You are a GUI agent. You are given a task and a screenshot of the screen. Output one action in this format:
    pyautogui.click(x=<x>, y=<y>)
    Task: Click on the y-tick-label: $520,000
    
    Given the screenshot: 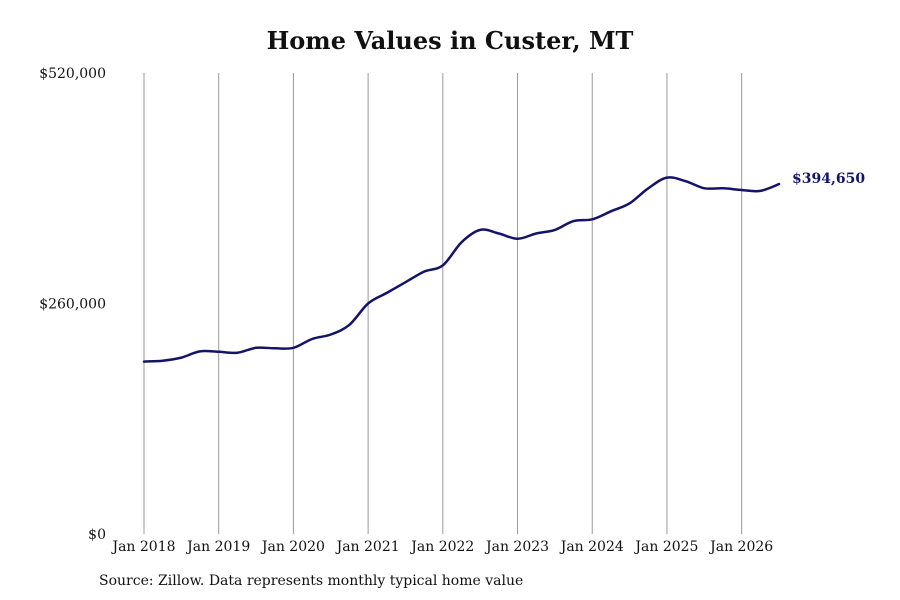 What is the action you would take?
    pyautogui.click(x=72, y=74)
    